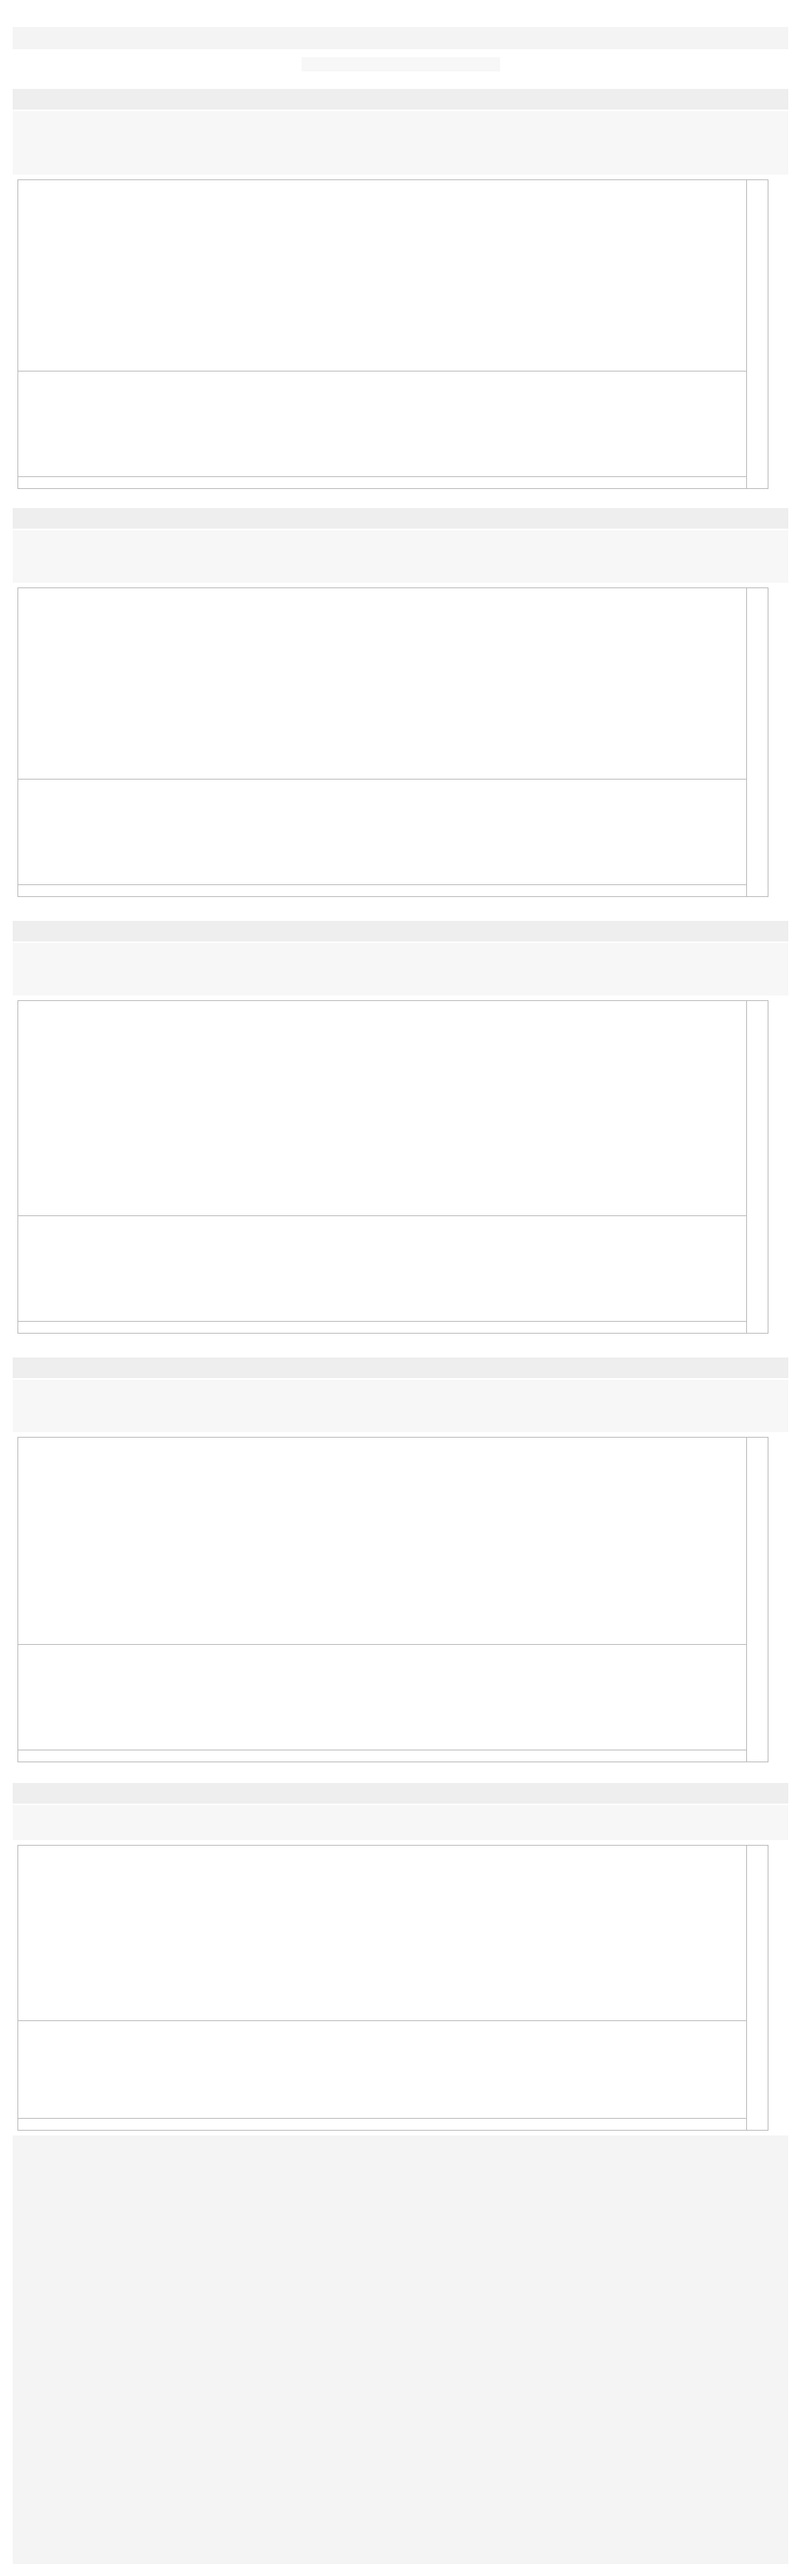 The image size is (801, 2576). What do you see at coordinates (400, 38) in the screenshot?
I see `article-title` at bounding box center [400, 38].